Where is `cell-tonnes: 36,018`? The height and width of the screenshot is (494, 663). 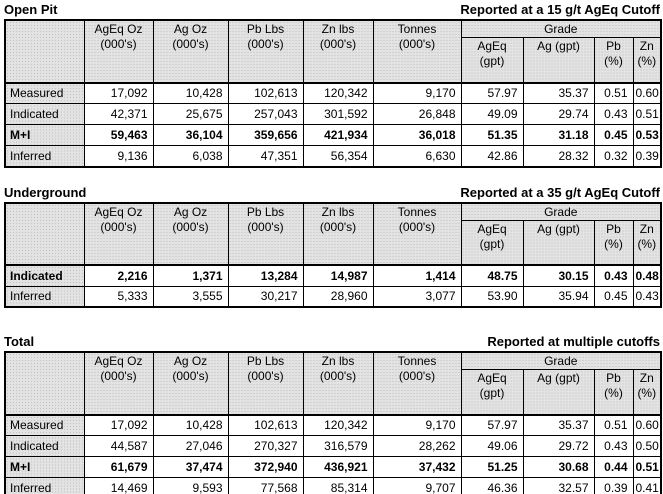
cell-tonnes: 36,018 is located at coordinates (417, 135).